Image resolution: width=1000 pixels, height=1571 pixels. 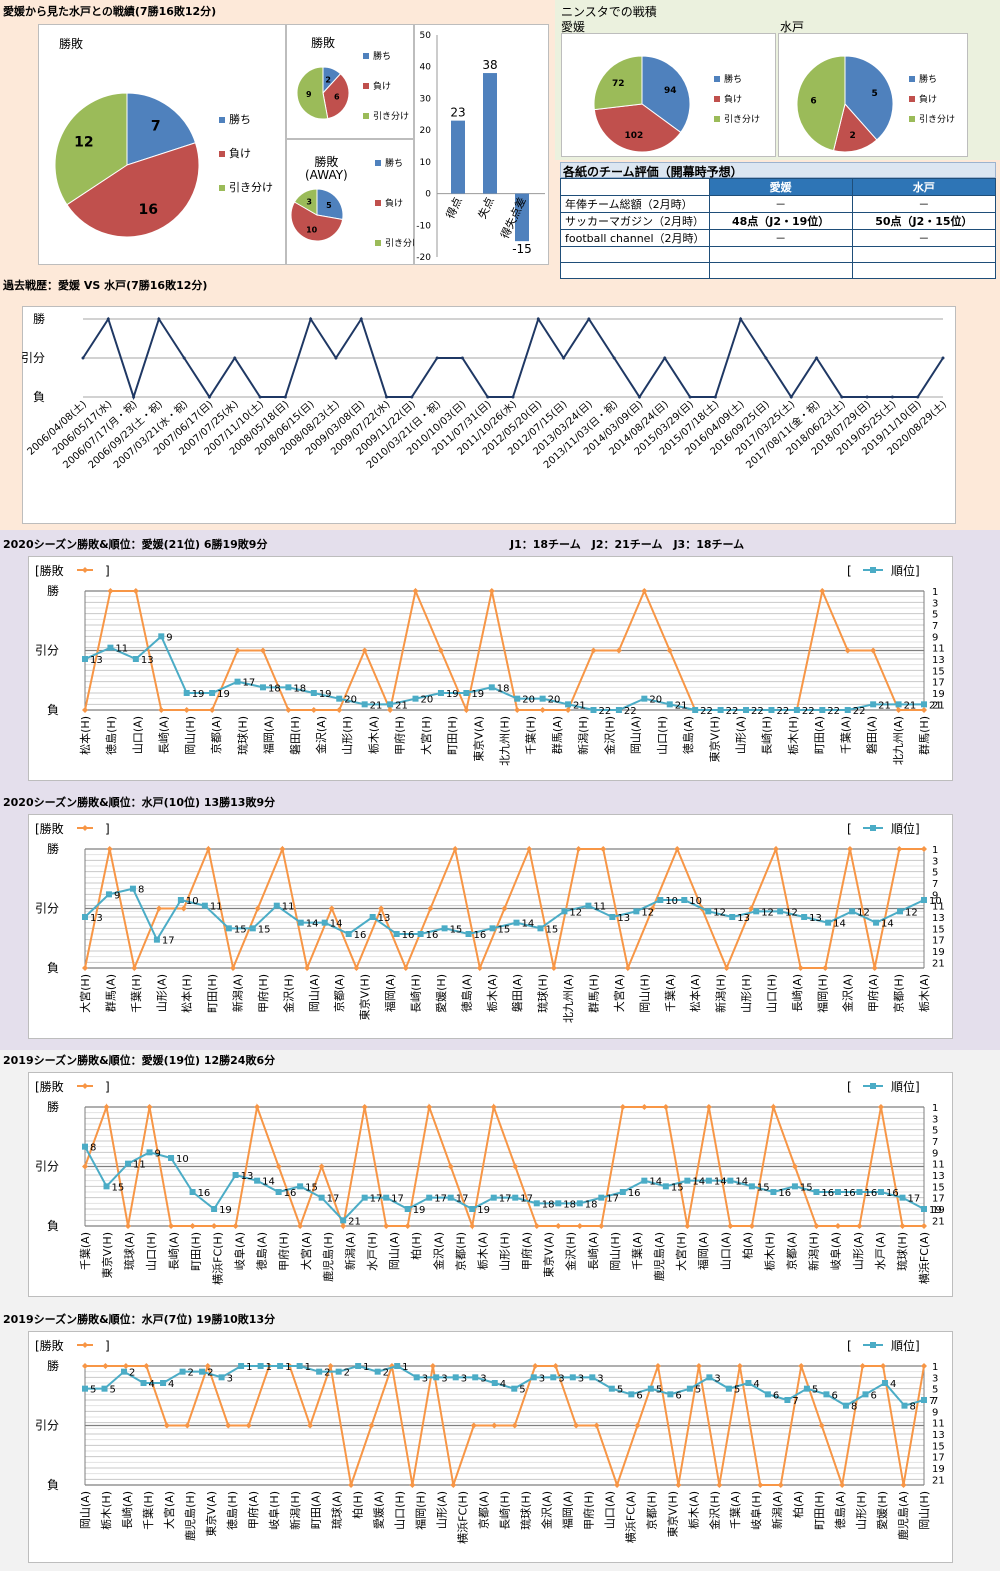 I want to click on rank-tick-label: 21, so click(x=938, y=963).